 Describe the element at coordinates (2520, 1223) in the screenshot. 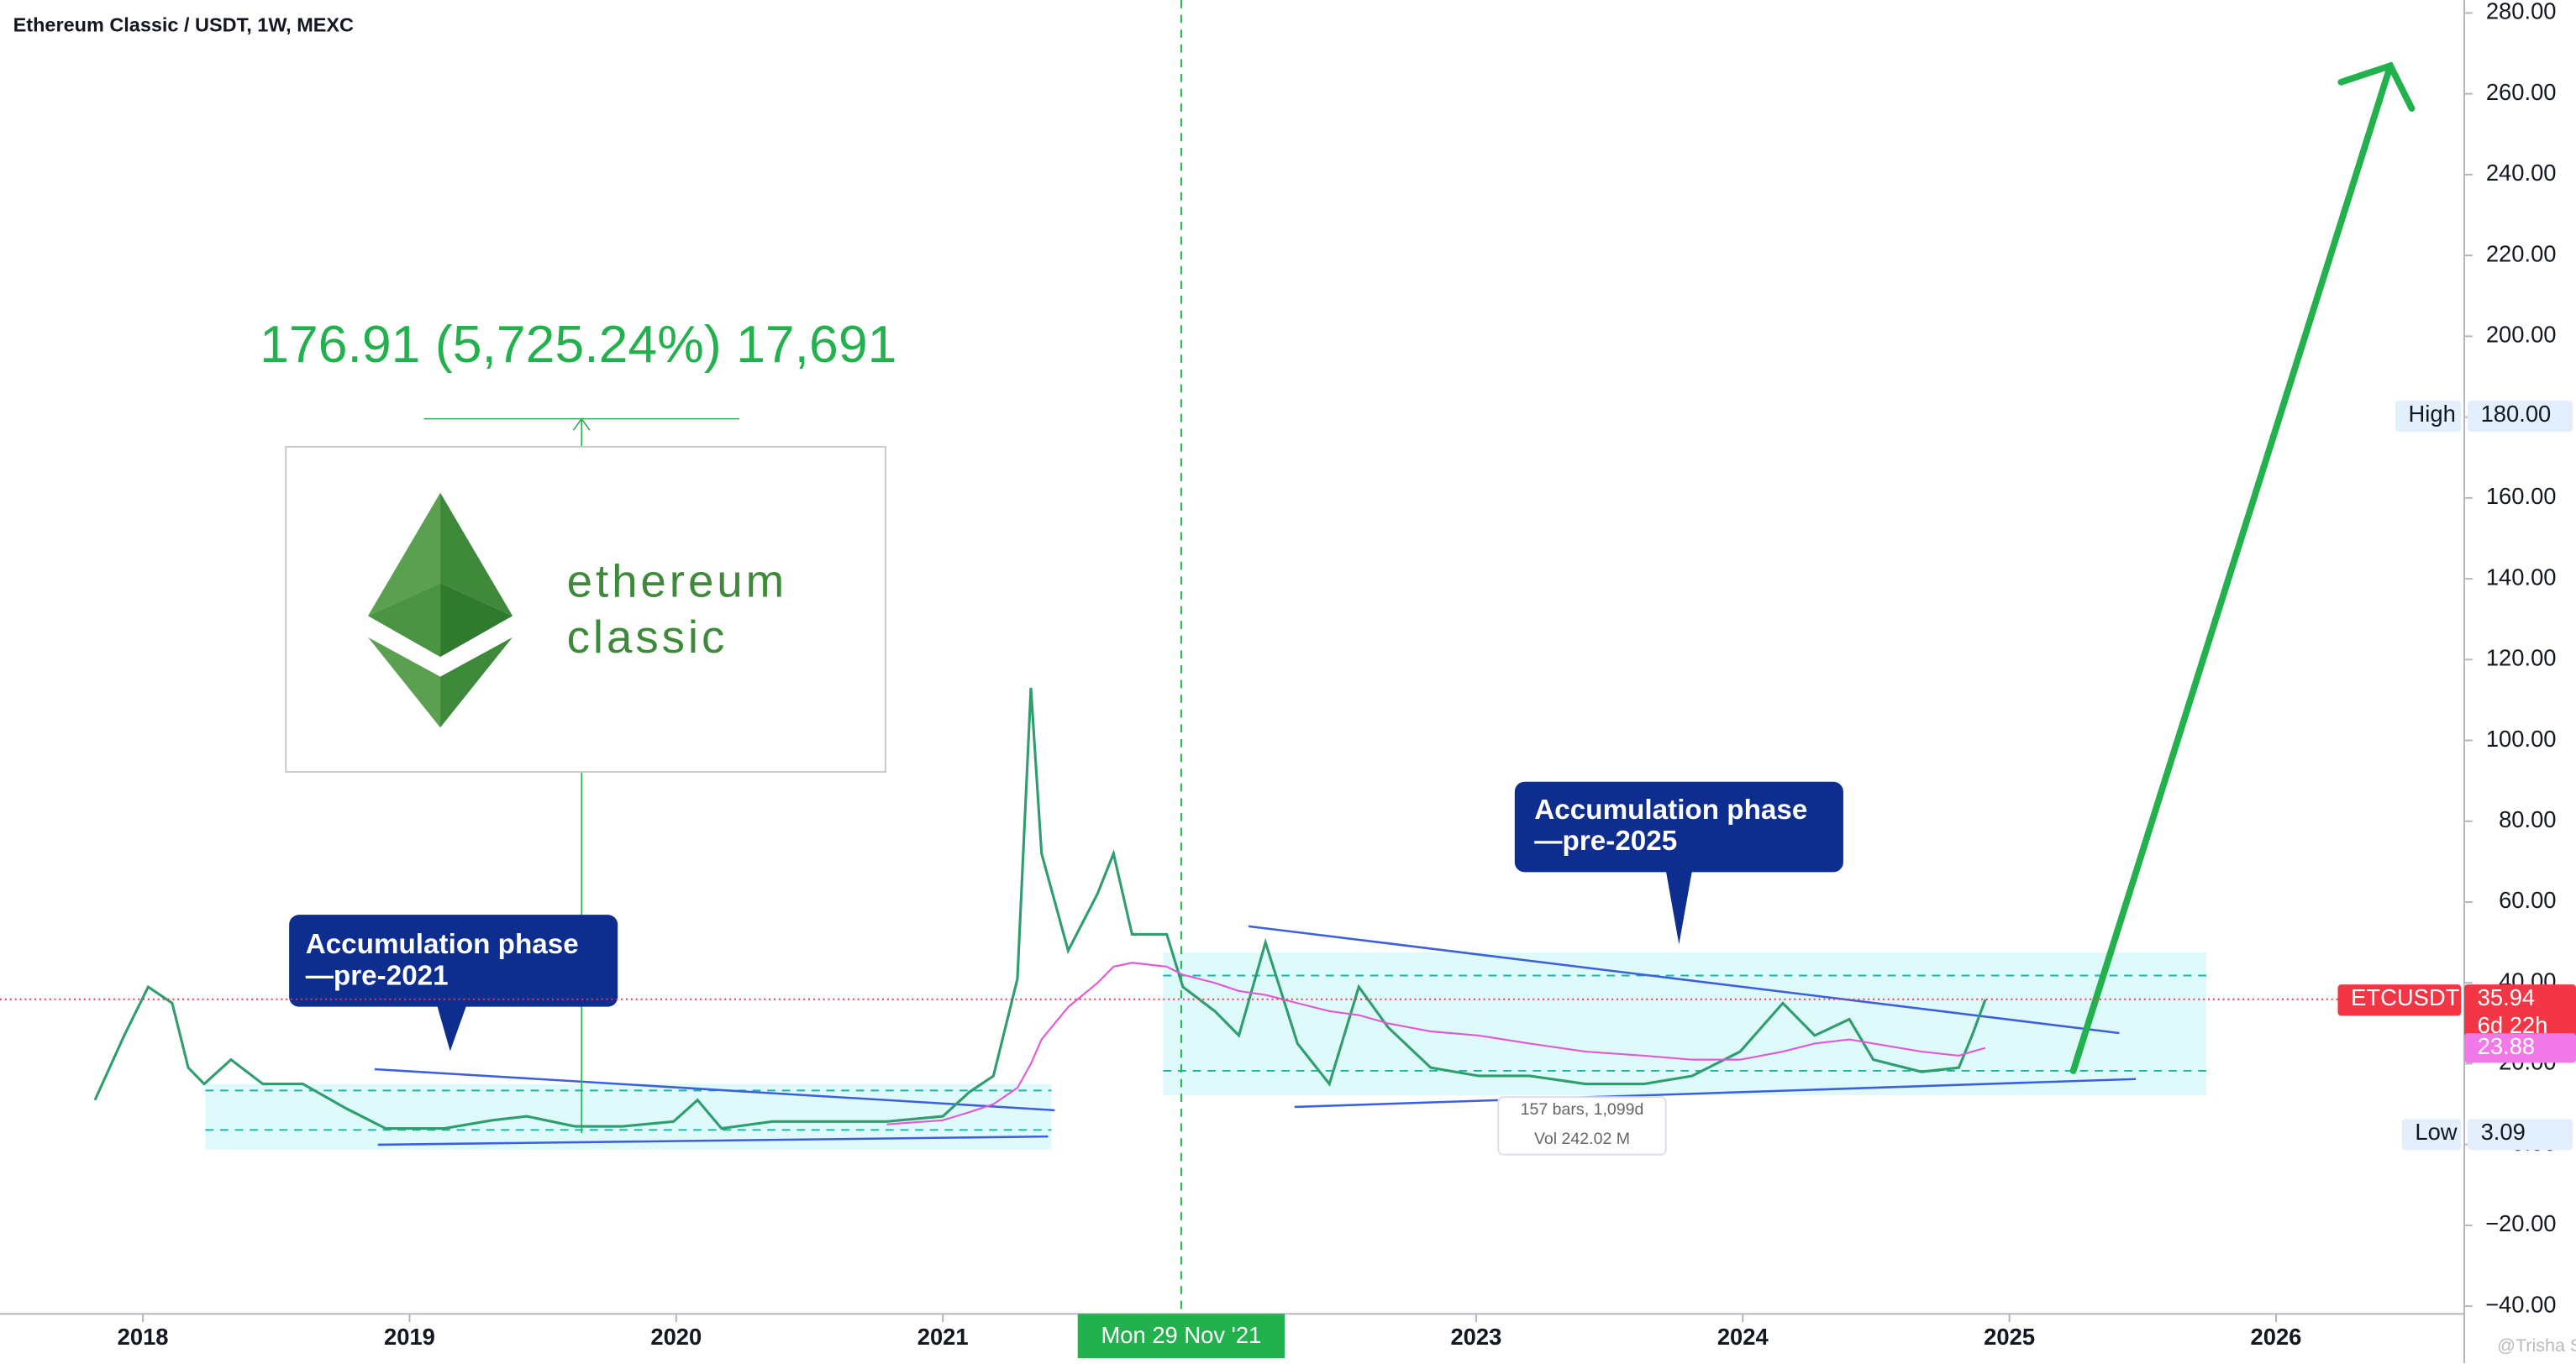

I see `y-tick-label: −20.00` at that location.